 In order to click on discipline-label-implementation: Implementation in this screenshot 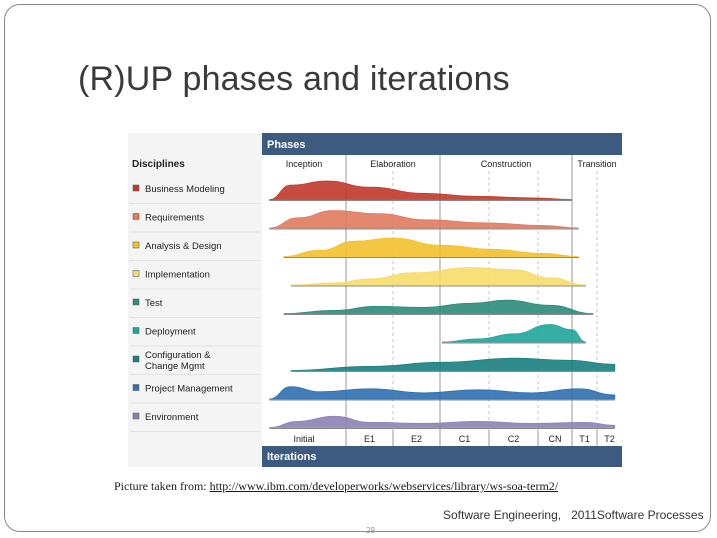, I will do `click(177, 275)`.